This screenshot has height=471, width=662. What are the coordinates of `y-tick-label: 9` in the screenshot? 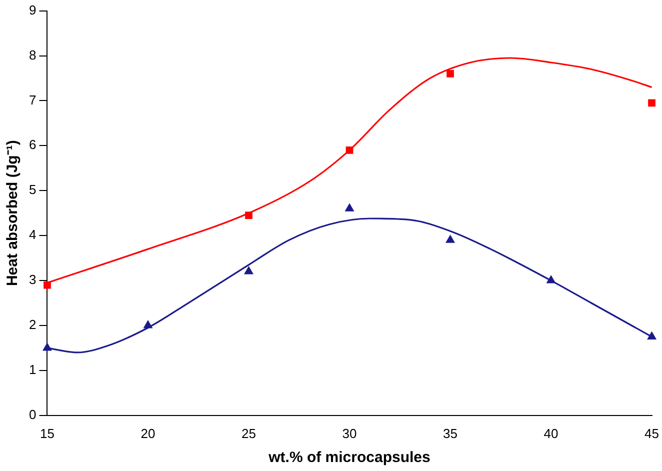 It's located at (32, 10).